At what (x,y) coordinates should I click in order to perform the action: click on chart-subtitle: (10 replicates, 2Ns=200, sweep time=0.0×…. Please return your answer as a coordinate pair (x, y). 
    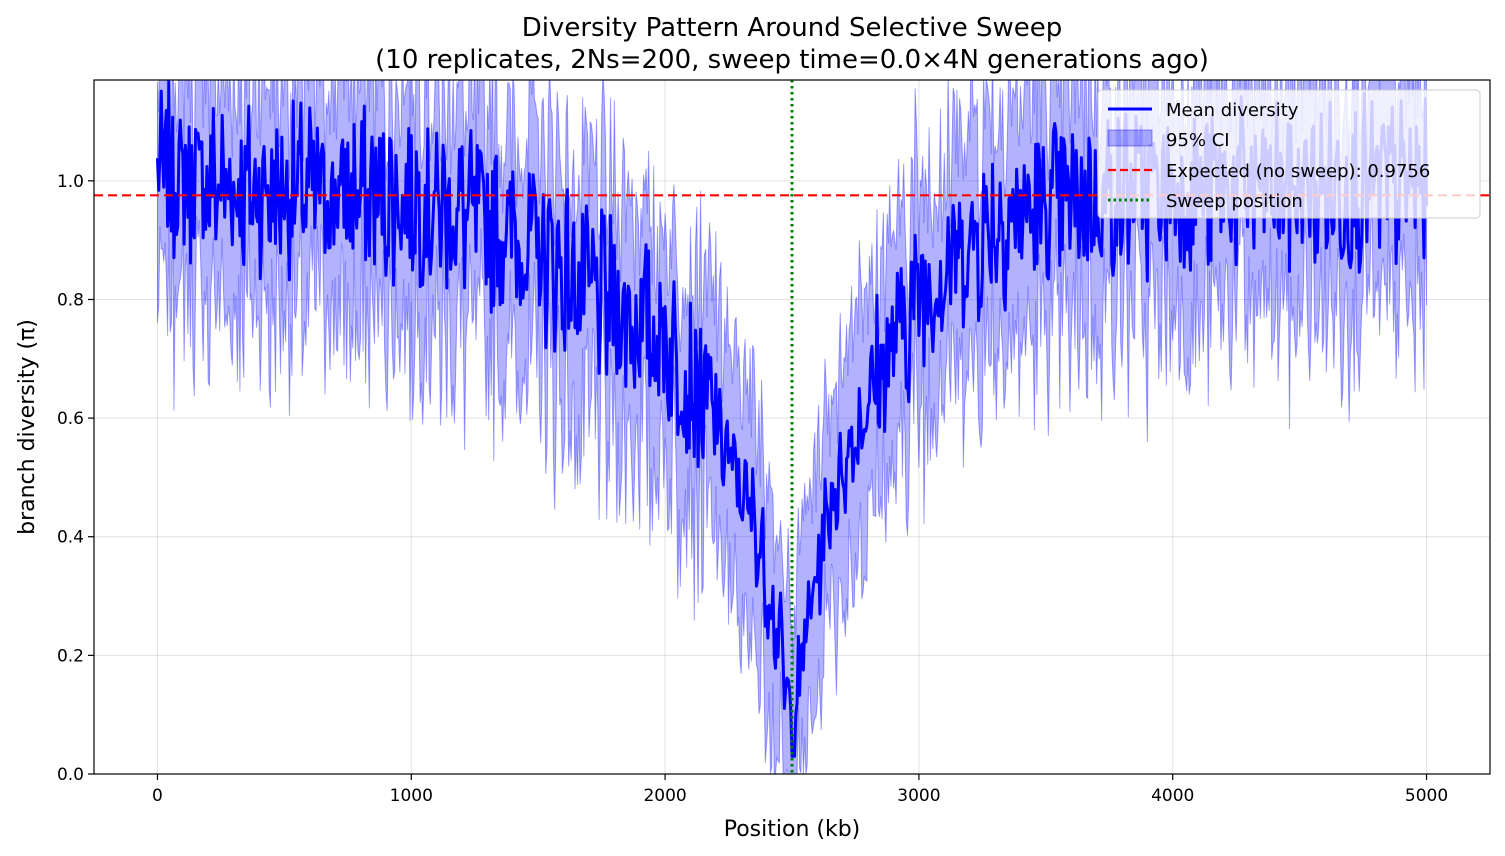
    Looking at the image, I should click on (792, 60).